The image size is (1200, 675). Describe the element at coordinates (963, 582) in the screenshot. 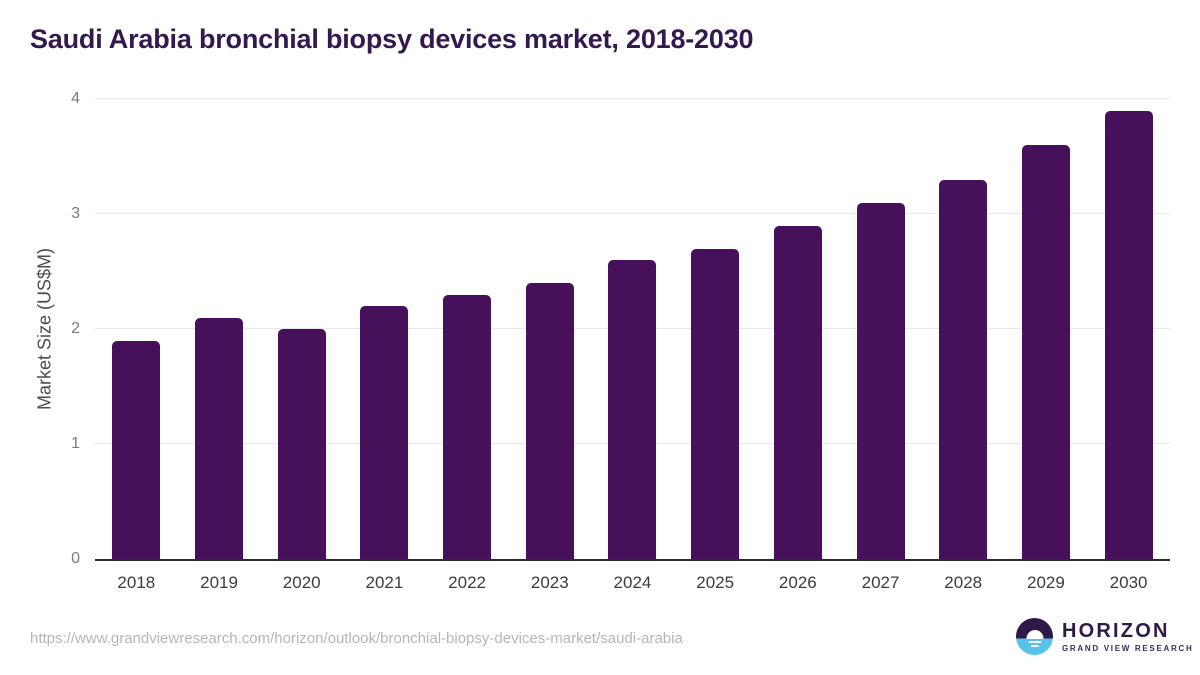

I see `x-tick-label: 2028` at that location.